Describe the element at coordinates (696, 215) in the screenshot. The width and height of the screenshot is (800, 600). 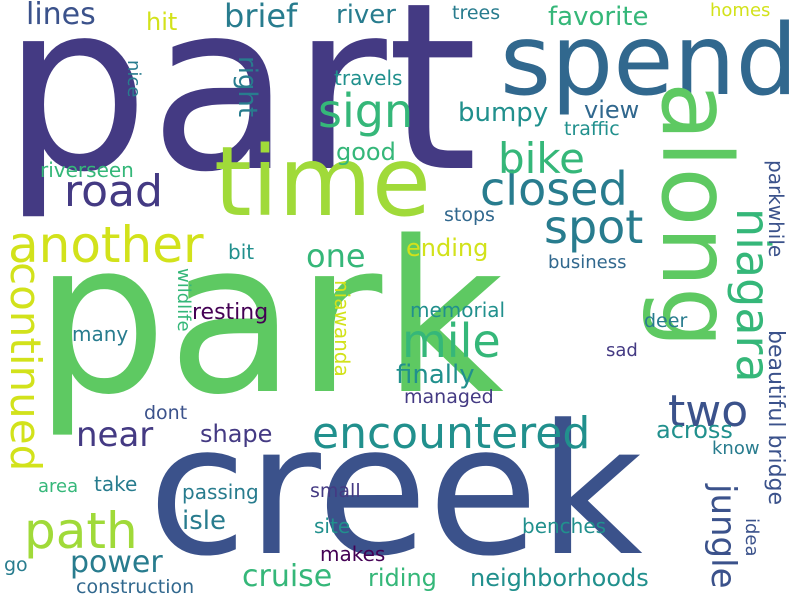
I see `word-along: along` at that location.